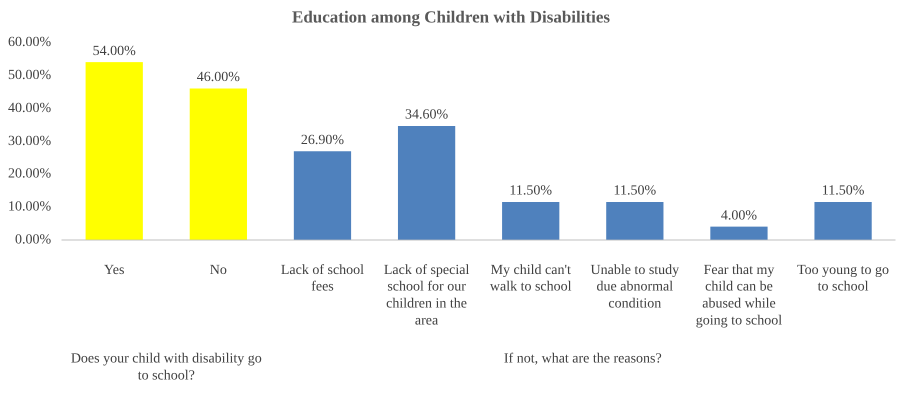  I want to click on y-tick-label: 50.00%, so click(30, 75).